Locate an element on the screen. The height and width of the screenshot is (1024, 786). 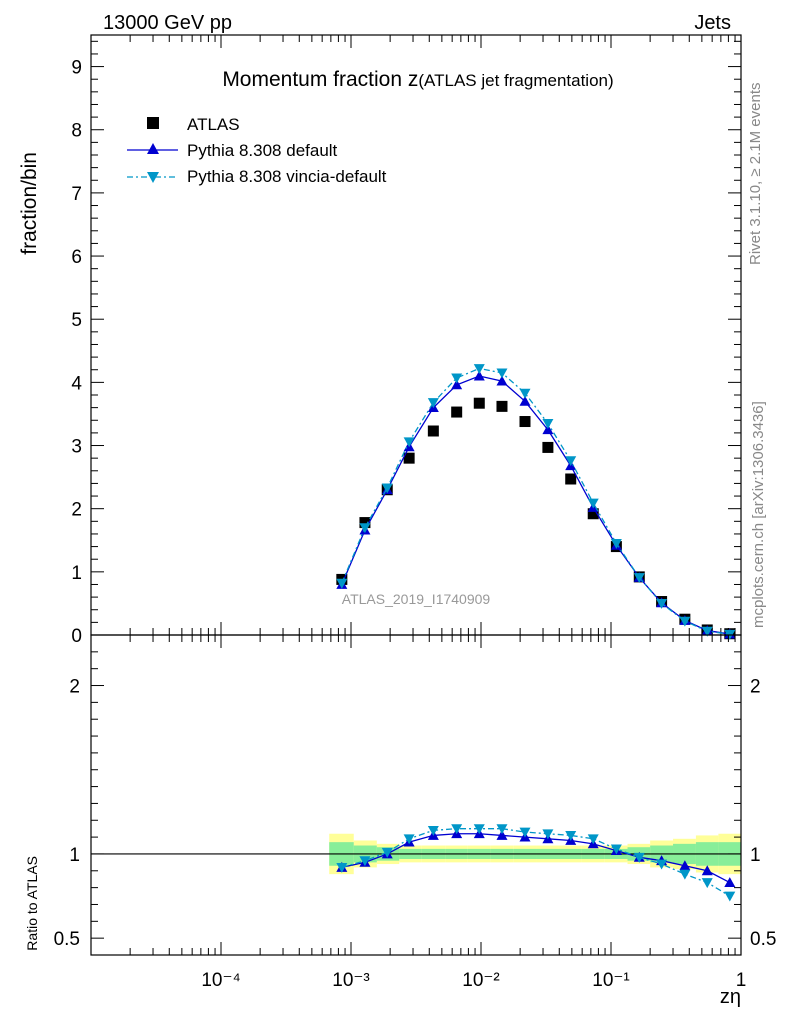
legend-marker-vincia is located at coordinates (153, 177).